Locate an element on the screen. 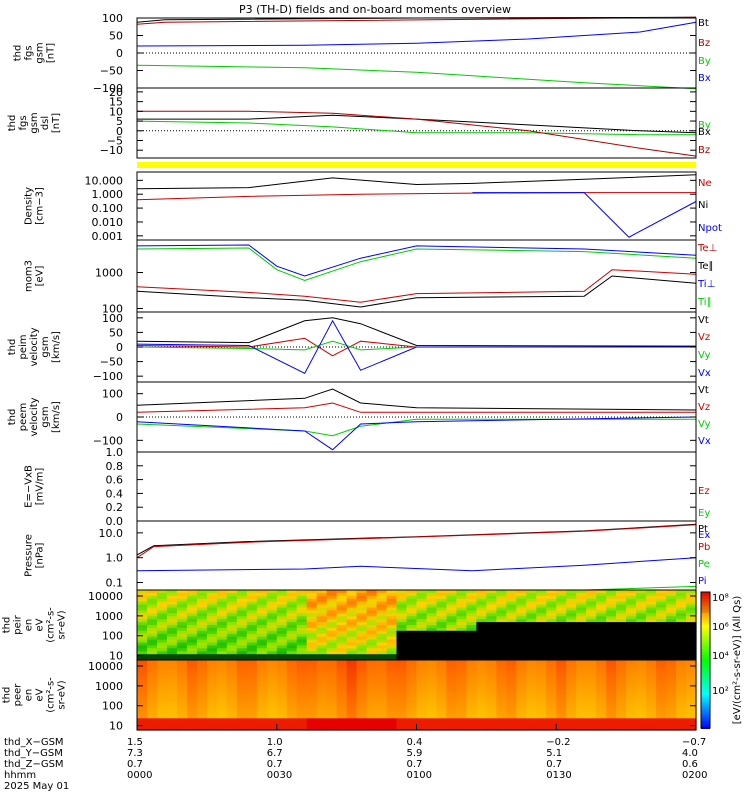 This screenshot has height=800, width=750. y-tick-label: −100 is located at coordinates (108, 376).